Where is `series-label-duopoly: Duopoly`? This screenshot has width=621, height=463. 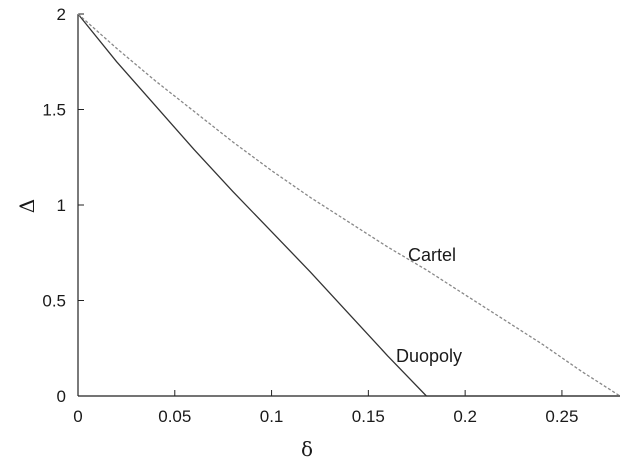
series-label-duopoly: Duopoly is located at coordinates (429, 356).